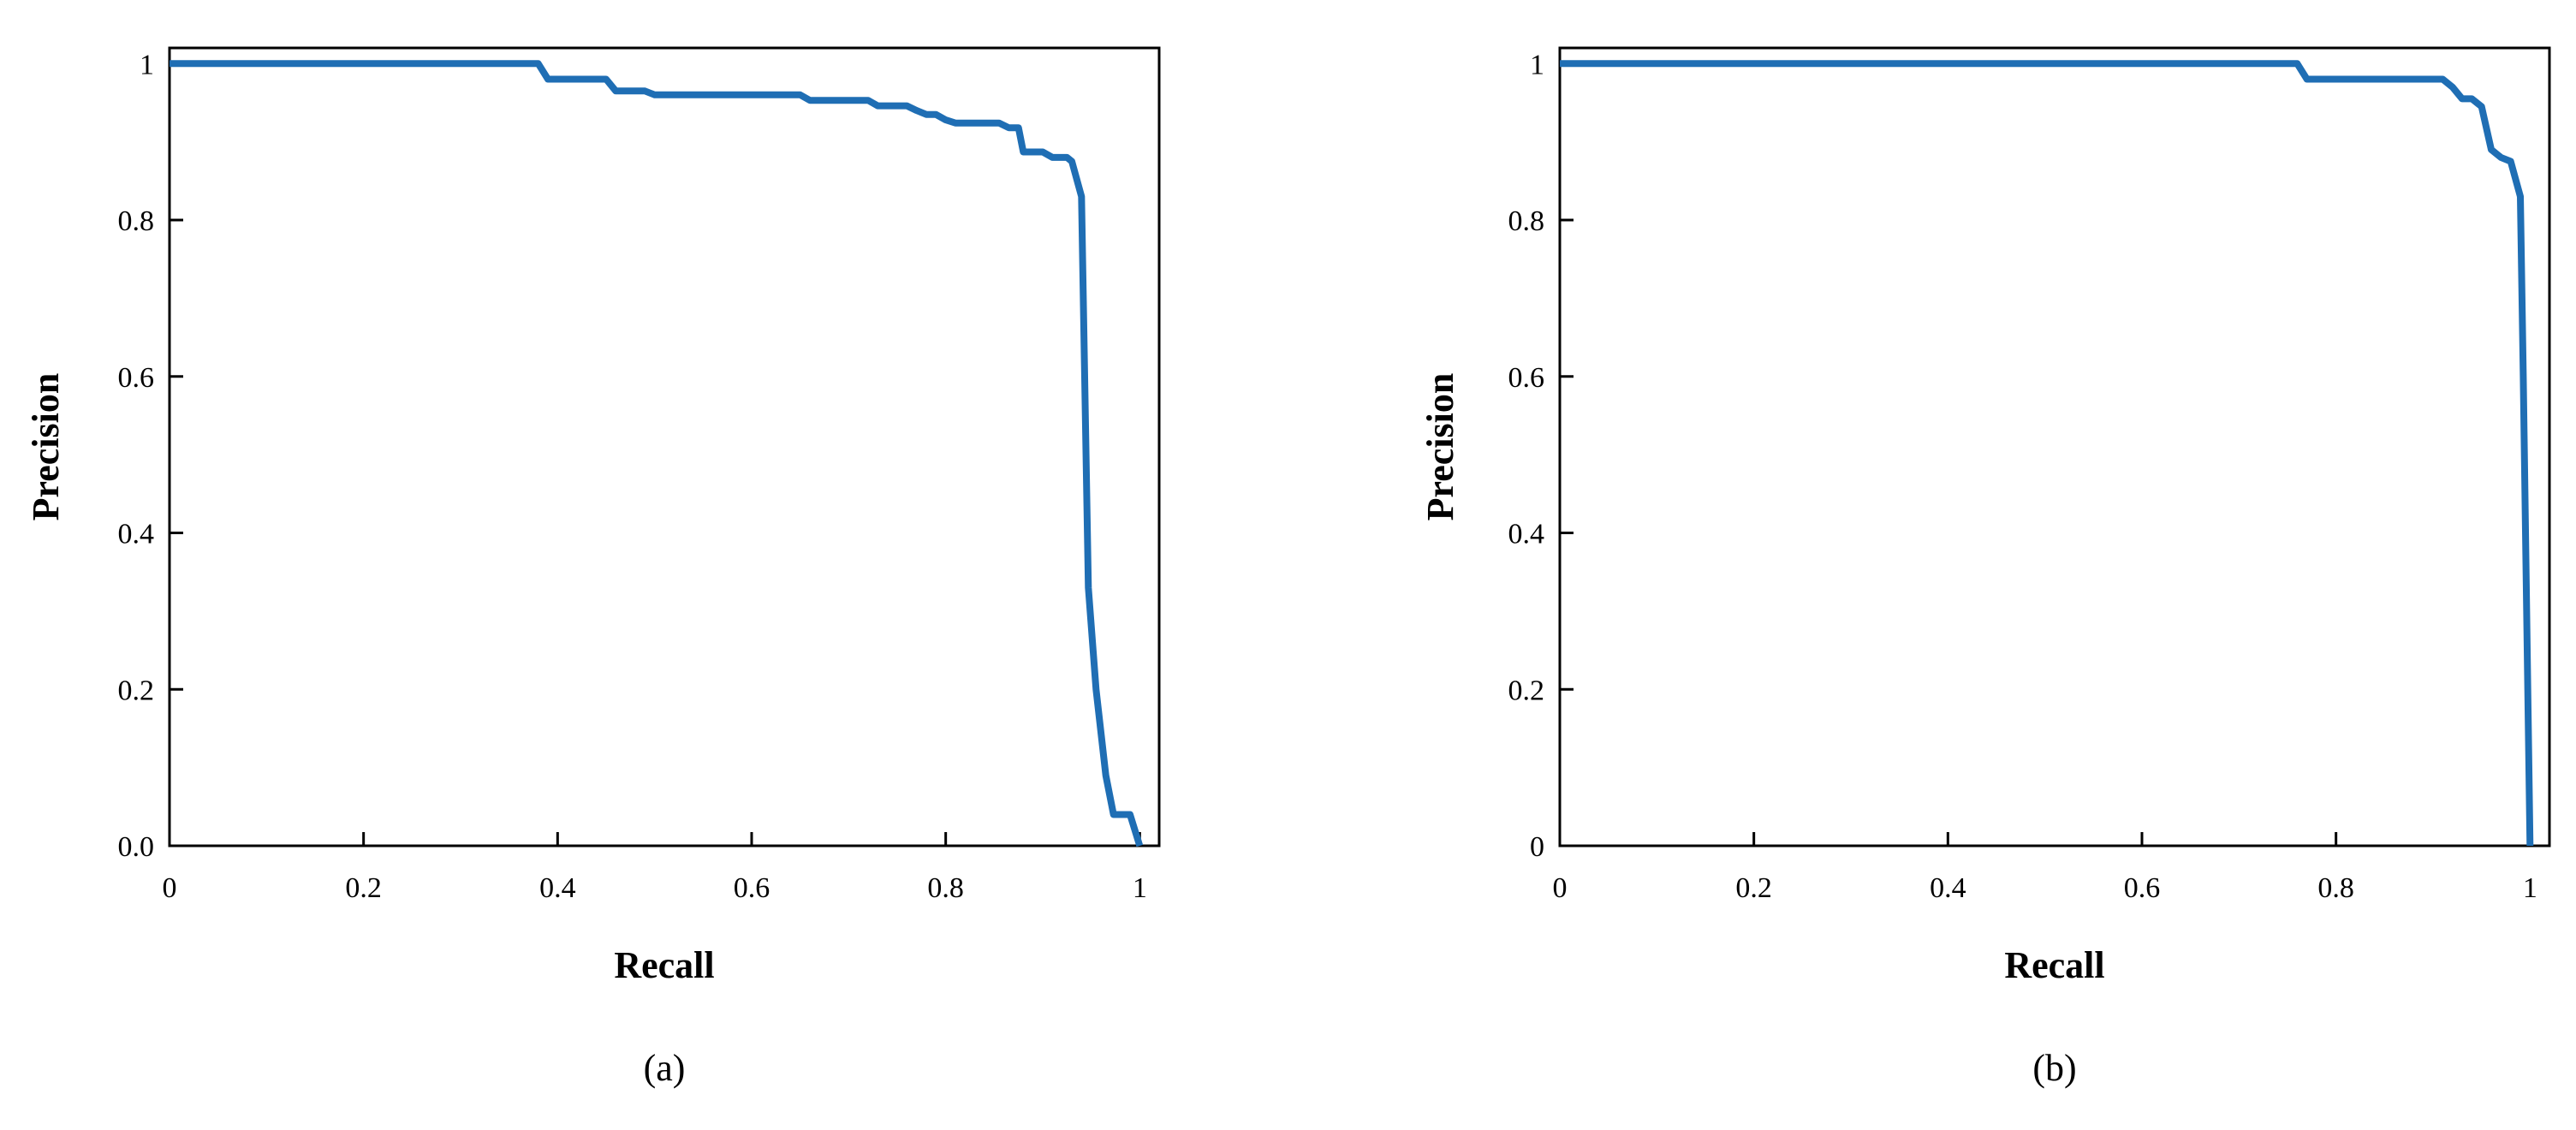  What do you see at coordinates (665, 1068) in the screenshot?
I see `panel-label: (a)` at bounding box center [665, 1068].